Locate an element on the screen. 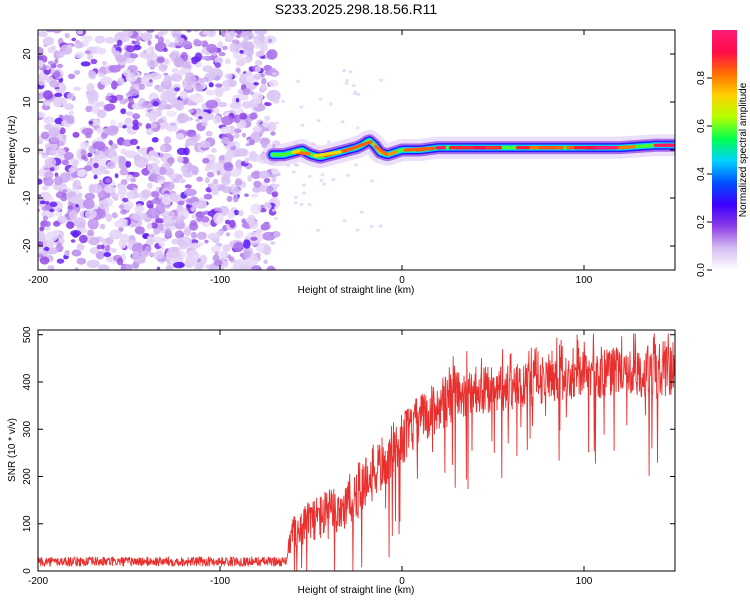  figure-title: S233.2025.298.18.56.R11 is located at coordinates (356, 9).